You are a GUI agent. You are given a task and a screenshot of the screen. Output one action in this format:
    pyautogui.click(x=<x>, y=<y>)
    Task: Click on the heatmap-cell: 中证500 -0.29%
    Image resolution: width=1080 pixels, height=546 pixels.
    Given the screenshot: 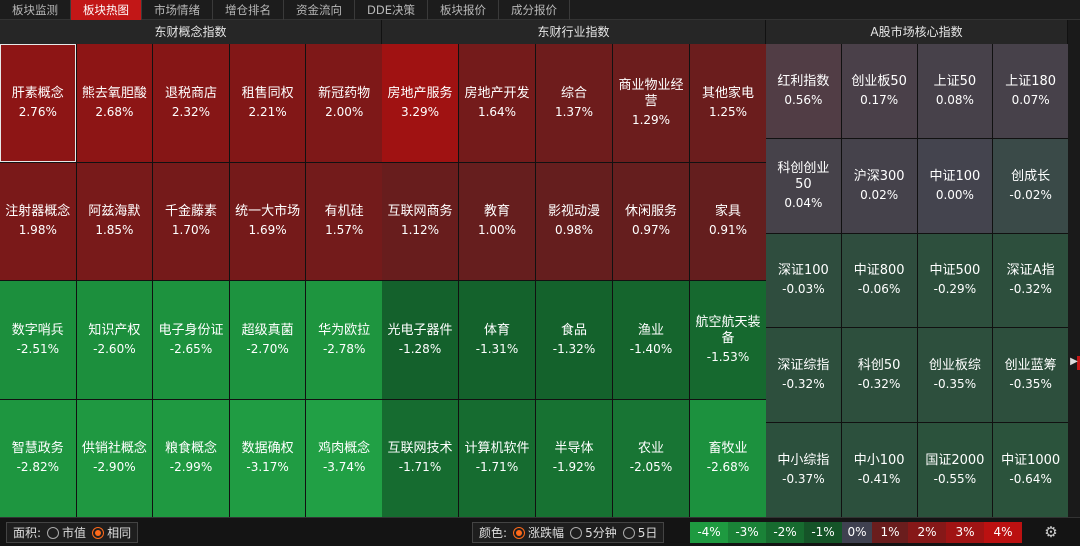 What is the action you would take?
    pyautogui.click(x=955, y=280)
    